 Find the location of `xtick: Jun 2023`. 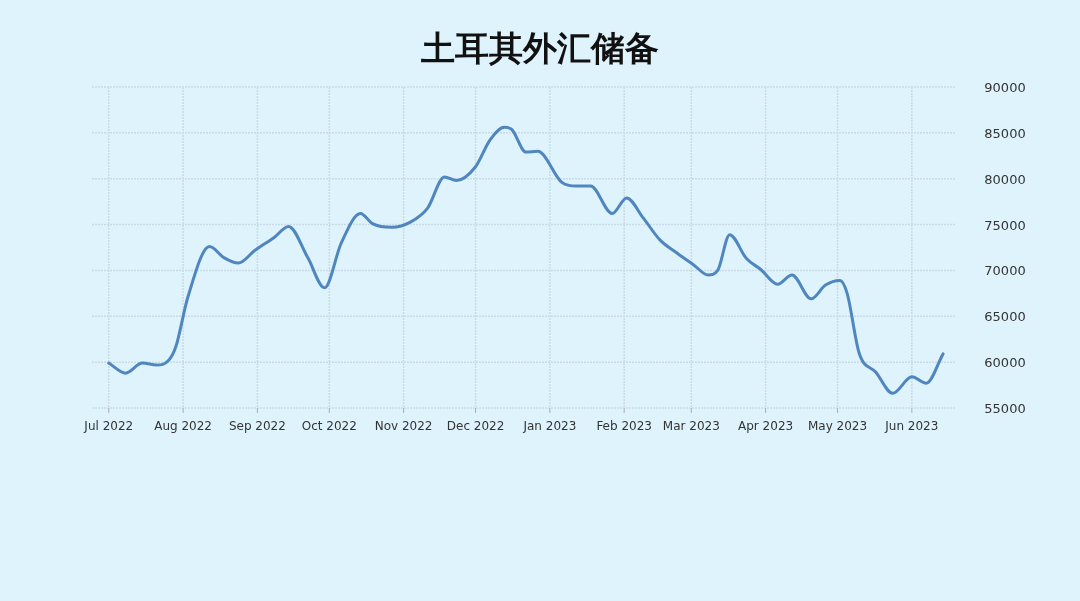

xtick: Jun 2023 is located at coordinates (912, 426).